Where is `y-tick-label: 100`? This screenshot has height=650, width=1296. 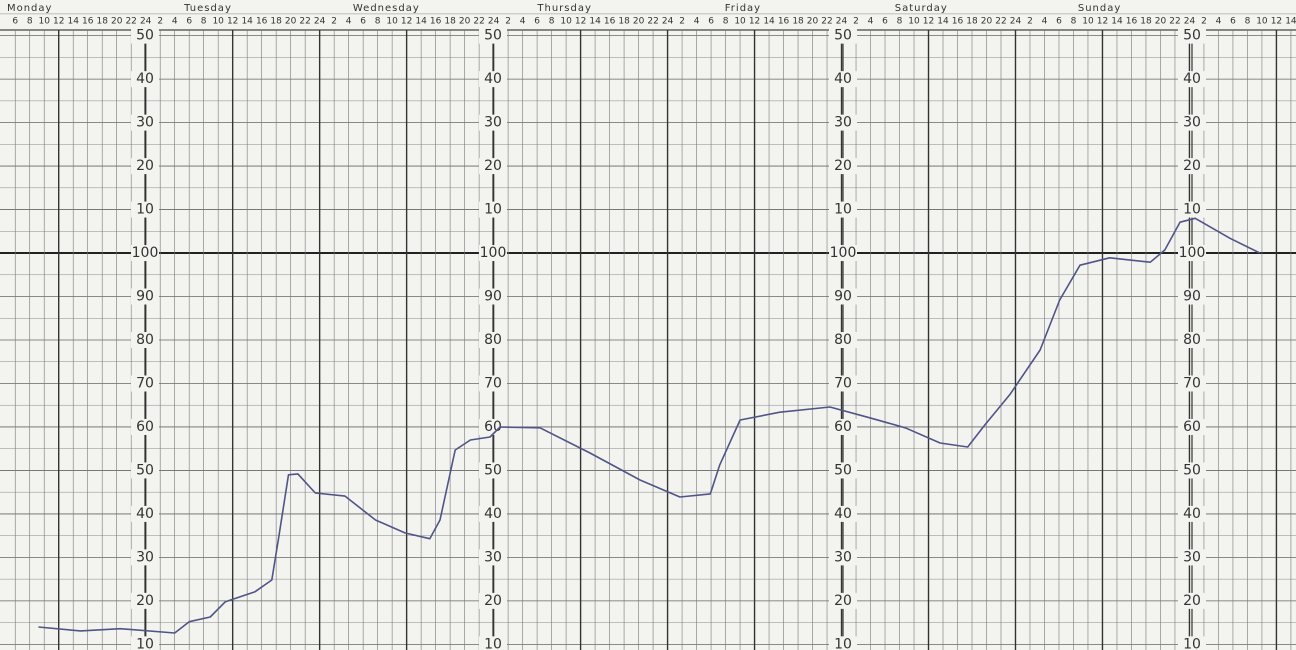
y-tick-label: 100 is located at coordinates (843, 253).